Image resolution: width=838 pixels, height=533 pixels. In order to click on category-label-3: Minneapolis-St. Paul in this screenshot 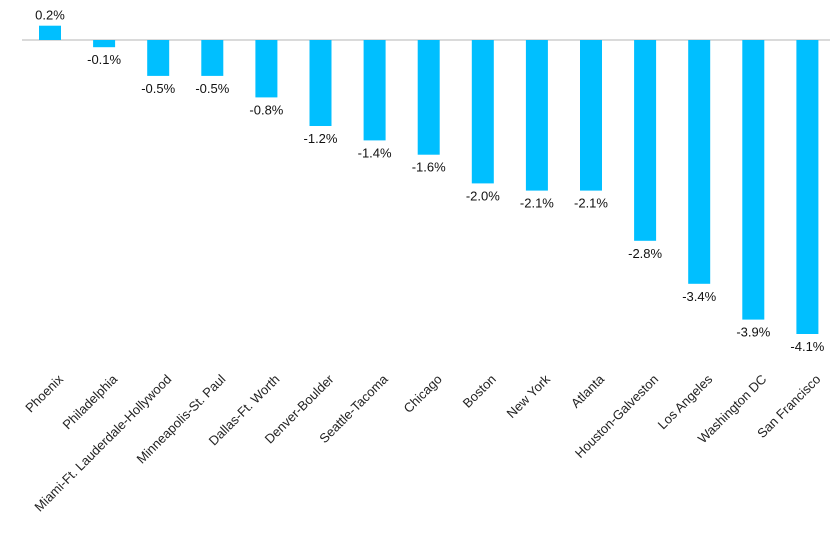, I will do `click(181, 418)`.